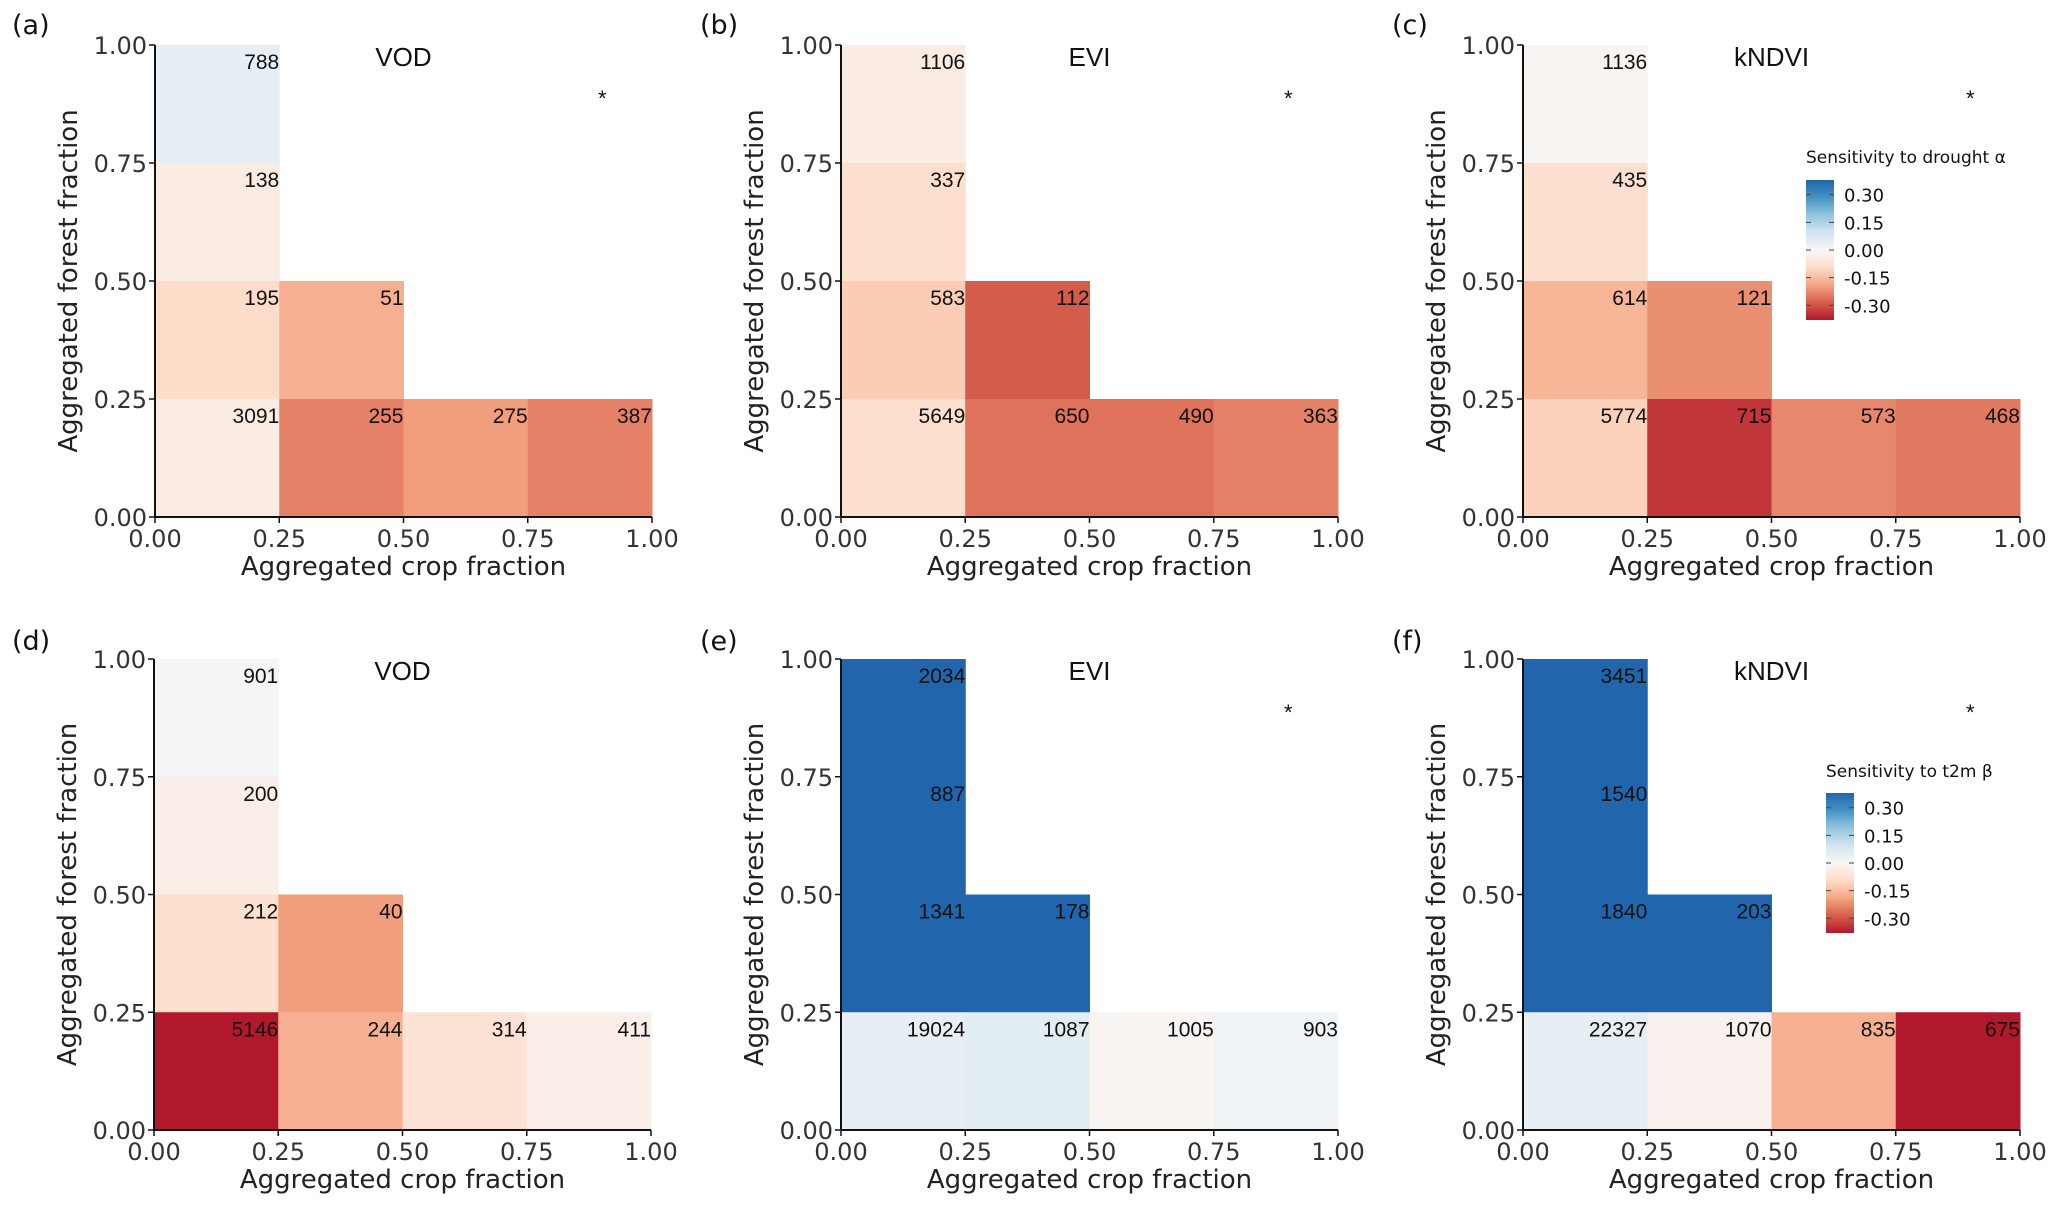  Describe the element at coordinates (1884, 864) in the screenshot. I see `colorbar-tick-label: 0.00` at that location.